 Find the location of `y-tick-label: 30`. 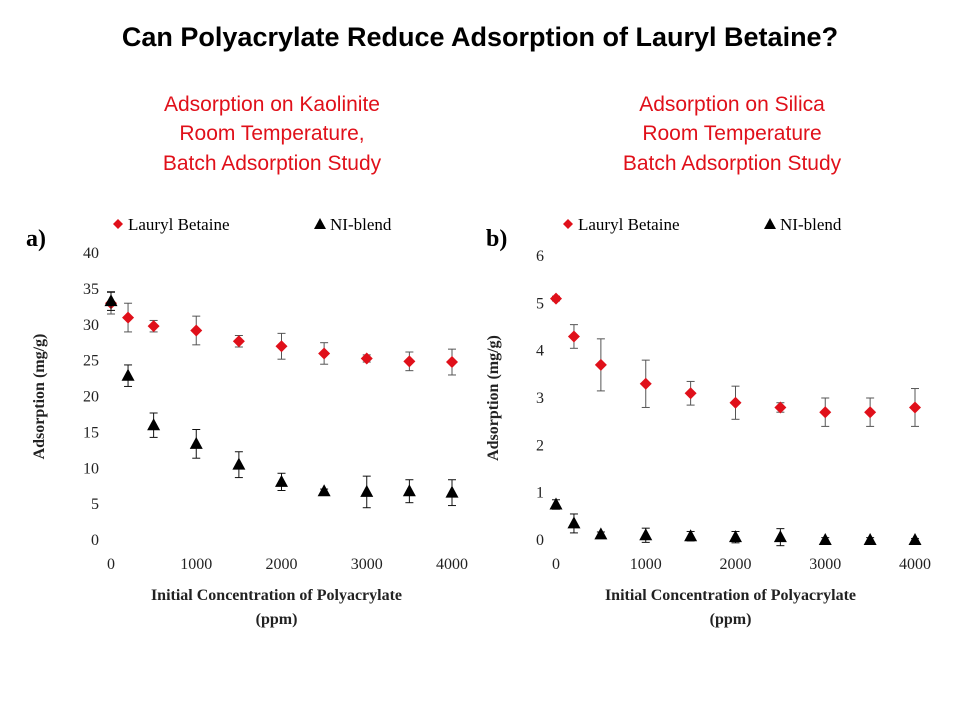

y-tick-label: 30 is located at coordinates (91, 325).